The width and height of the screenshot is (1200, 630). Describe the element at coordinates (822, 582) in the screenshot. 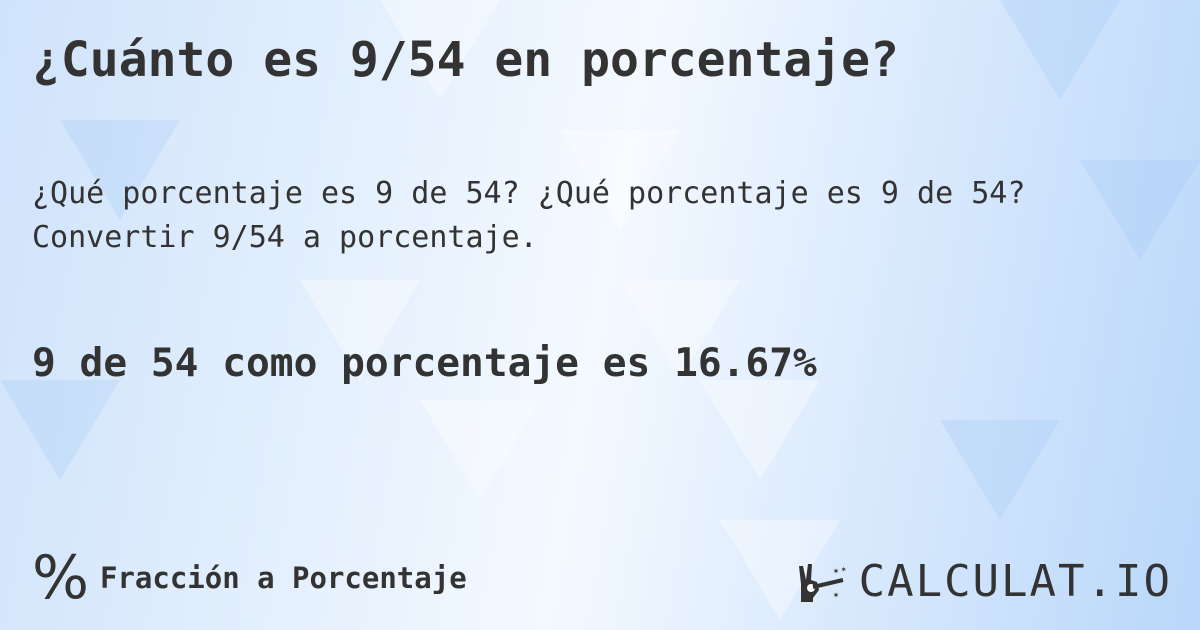

I see `magic-hand-wand-icon: ✶ ✶ ✶` at that location.